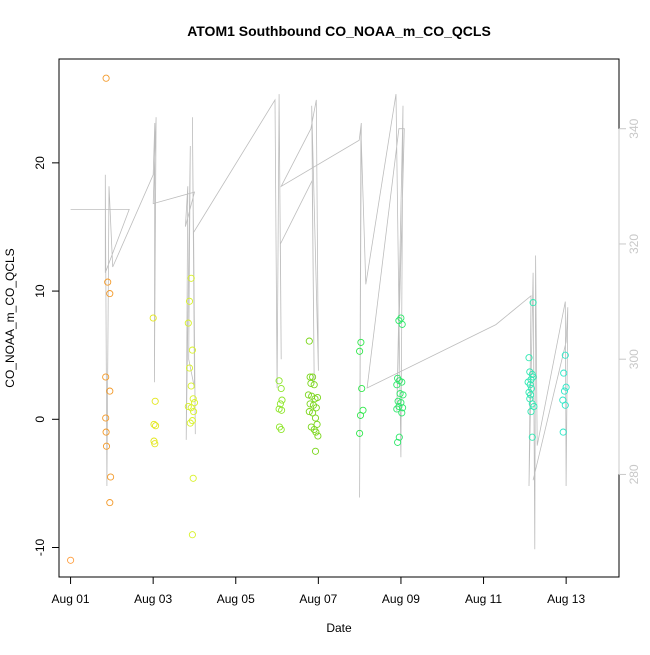 This screenshot has width=650, height=655. What do you see at coordinates (566, 599) in the screenshot?
I see `x-tick-label: Aug 13` at bounding box center [566, 599].